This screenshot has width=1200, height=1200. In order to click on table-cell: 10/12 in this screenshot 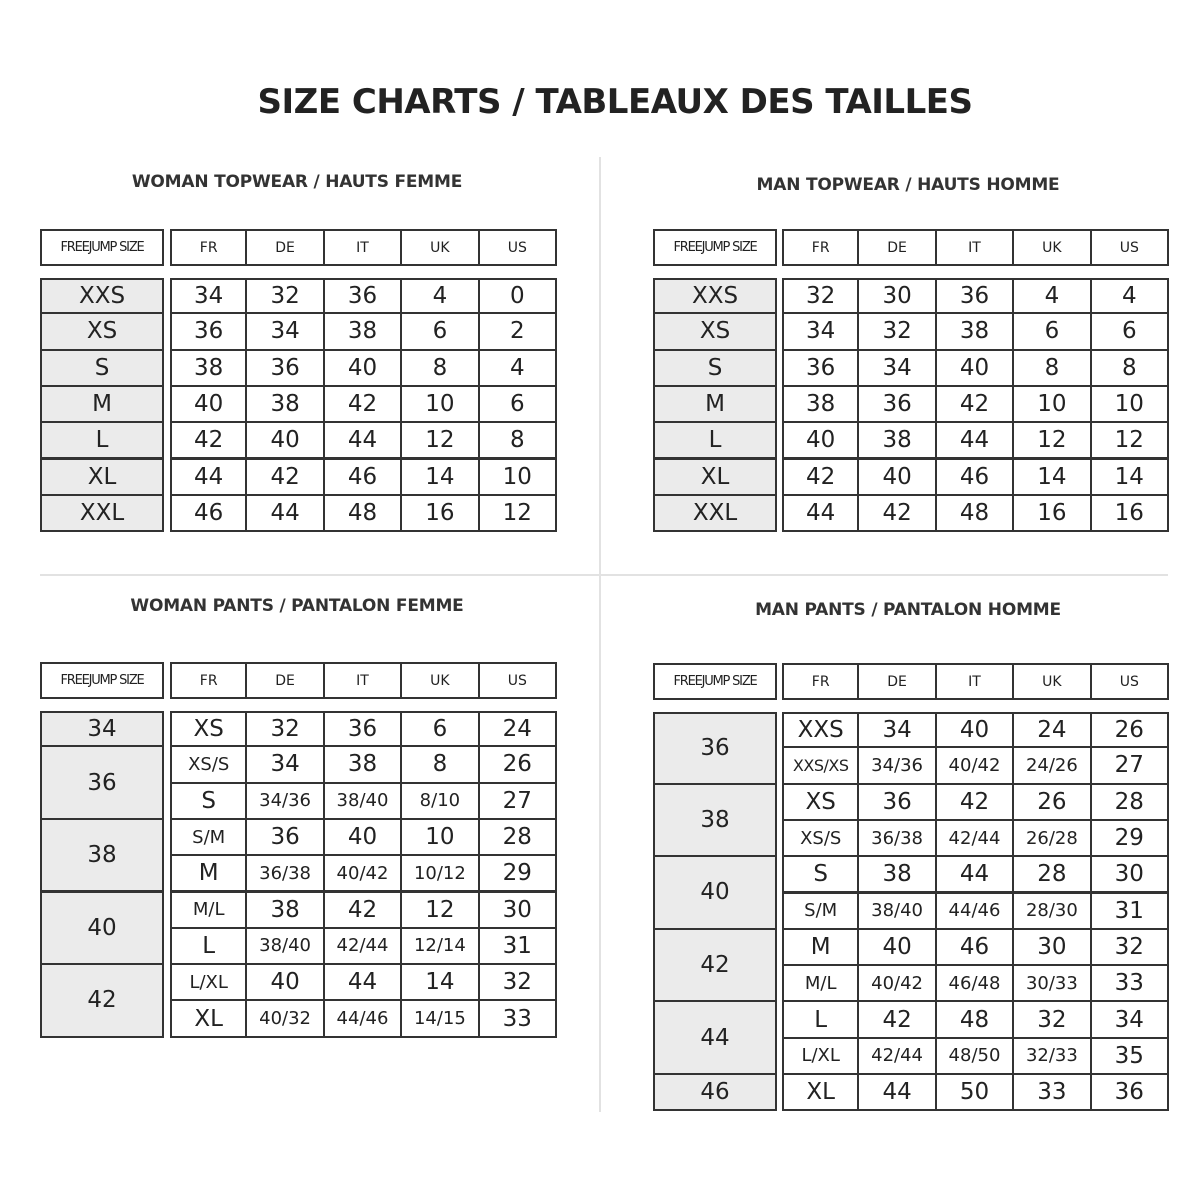, I will do `click(440, 873)`.